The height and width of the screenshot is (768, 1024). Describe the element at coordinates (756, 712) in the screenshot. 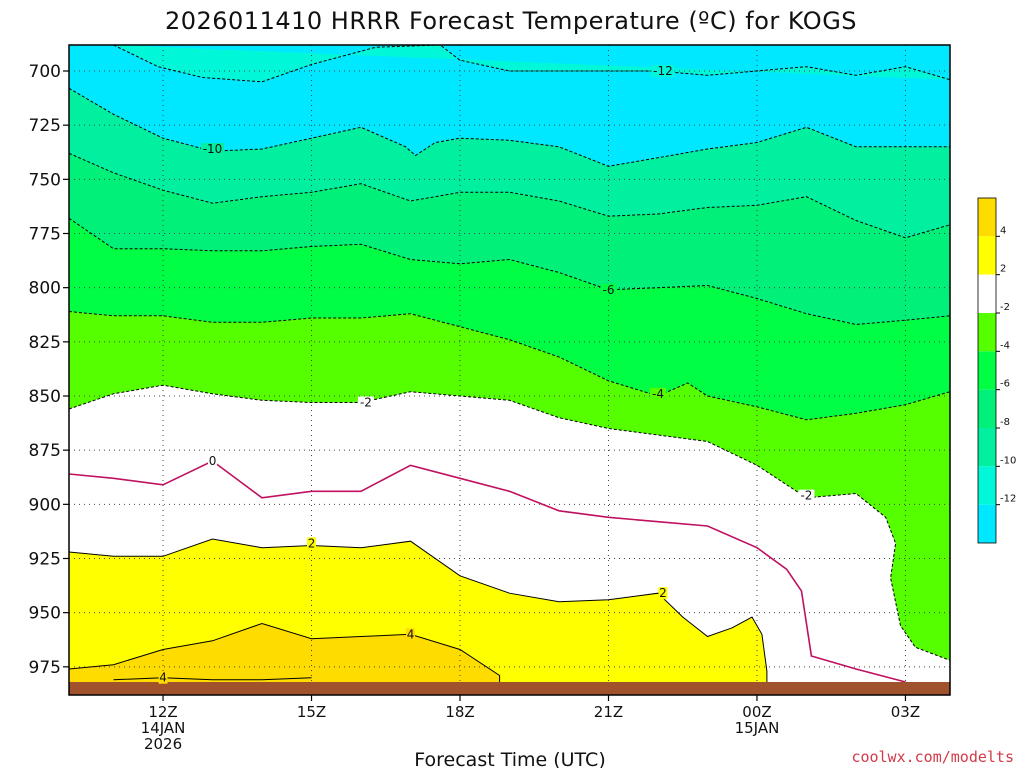

I see `x-tick-label: 00Z` at that location.